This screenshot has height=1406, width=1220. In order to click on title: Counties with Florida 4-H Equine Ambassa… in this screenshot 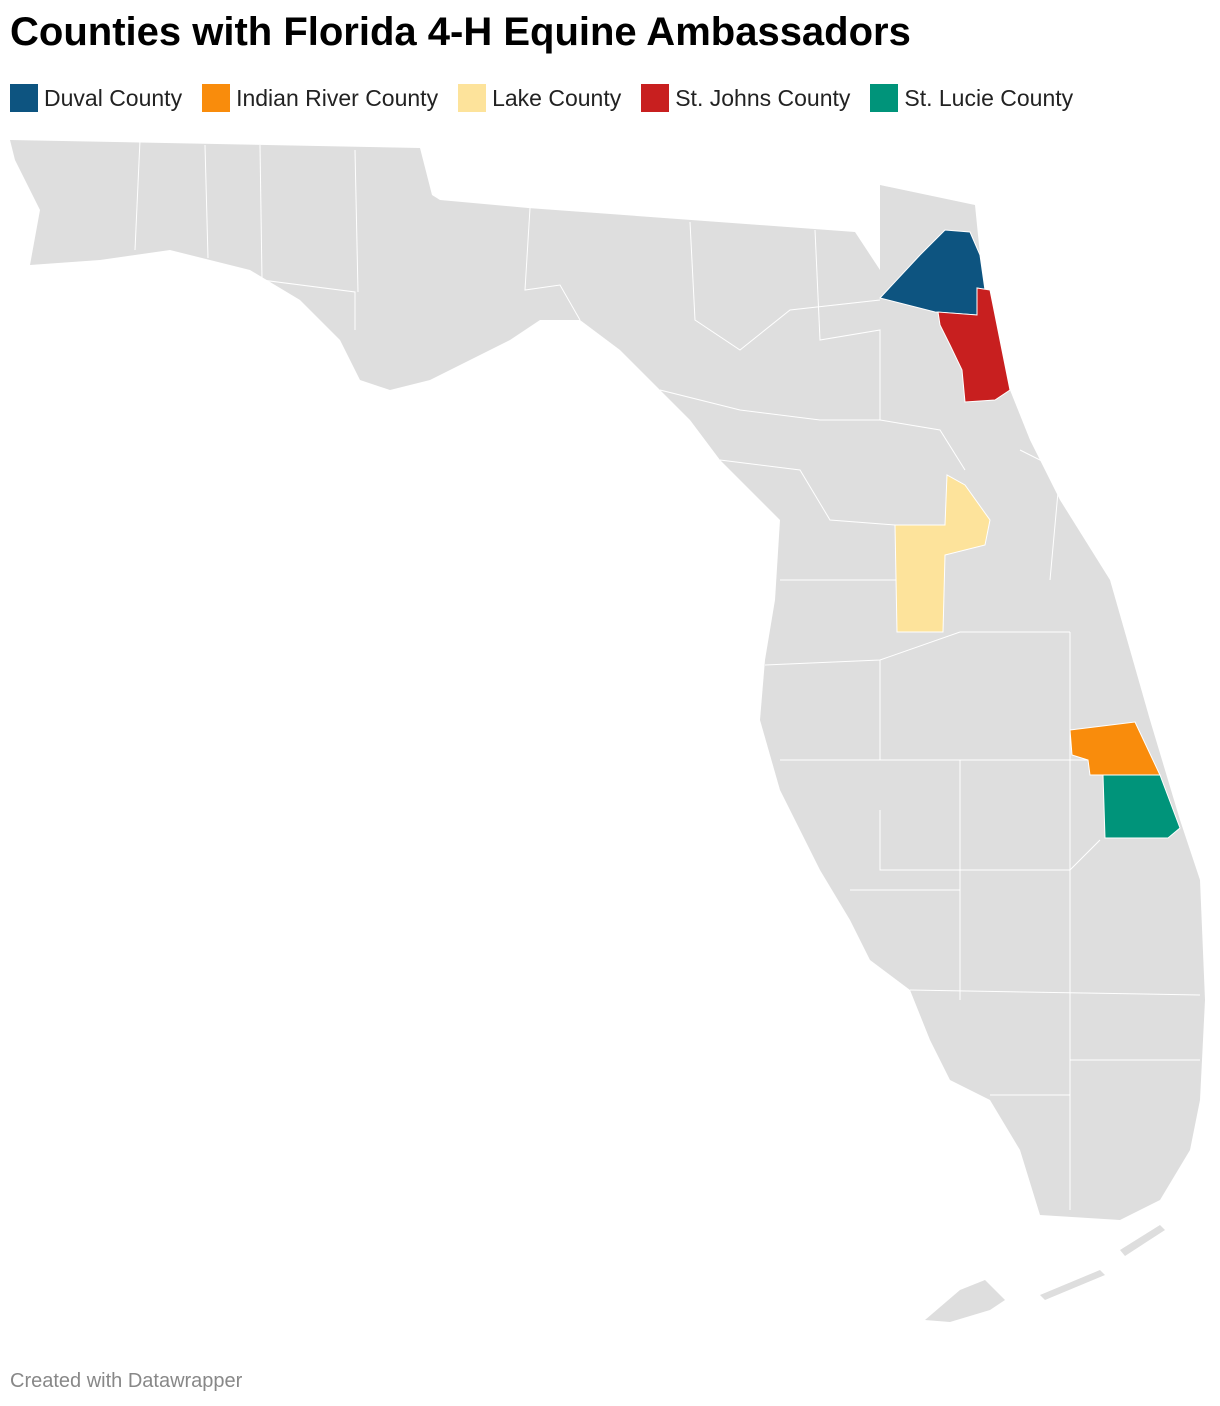, I will do `click(460, 32)`.